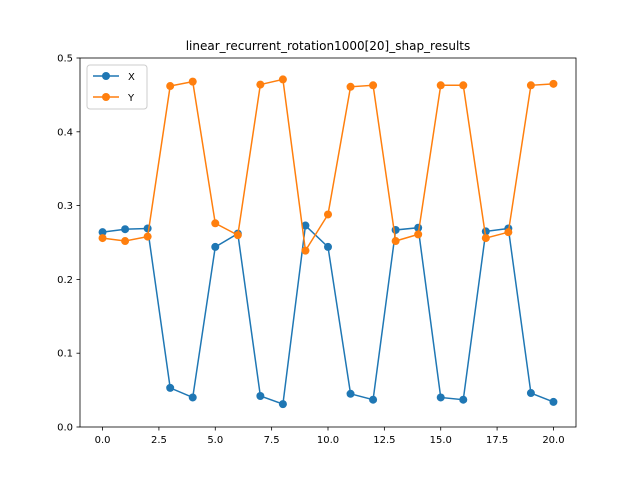  What do you see at coordinates (65, 59) in the screenshot?
I see `y-tick-label: 0.5` at bounding box center [65, 59].